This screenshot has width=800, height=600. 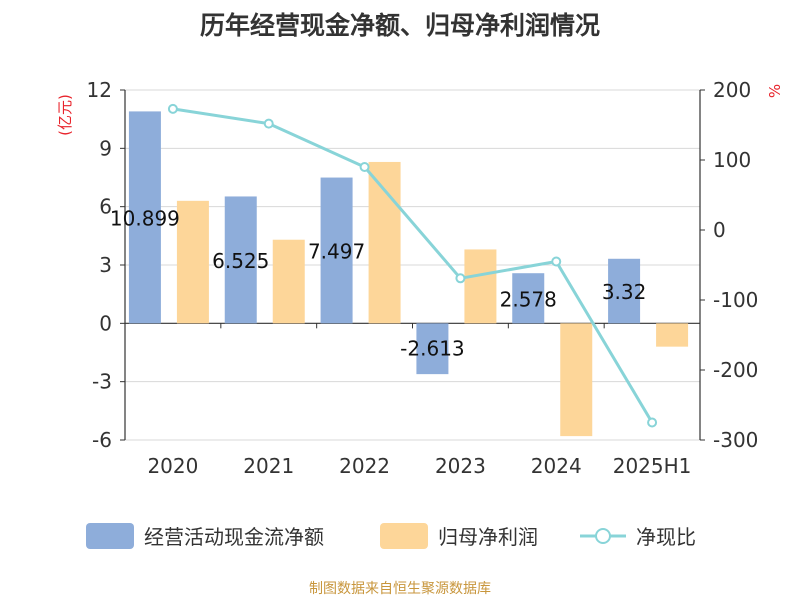 What do you see at coordinates (652, 466) in the screenshot?
I see `x-tick-label: 2025H1` at bounding box center [652, 466].